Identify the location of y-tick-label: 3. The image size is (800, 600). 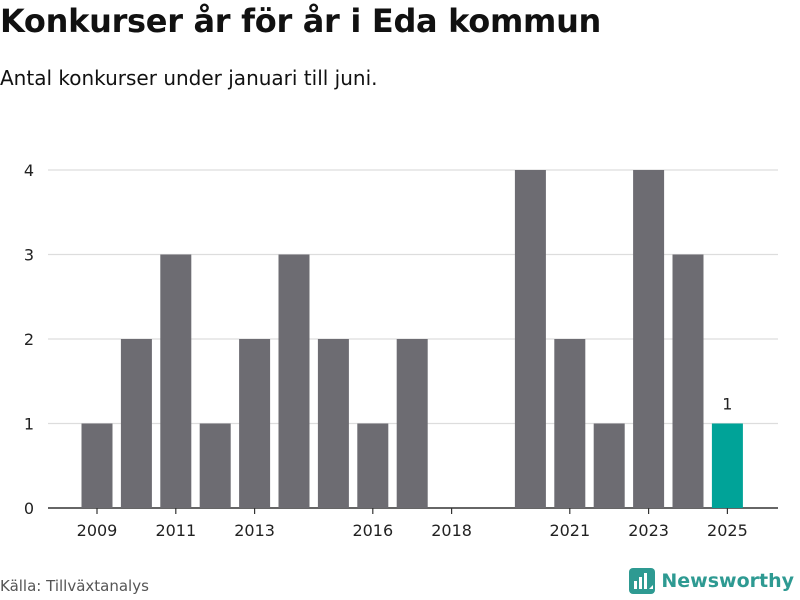
(29, 255).